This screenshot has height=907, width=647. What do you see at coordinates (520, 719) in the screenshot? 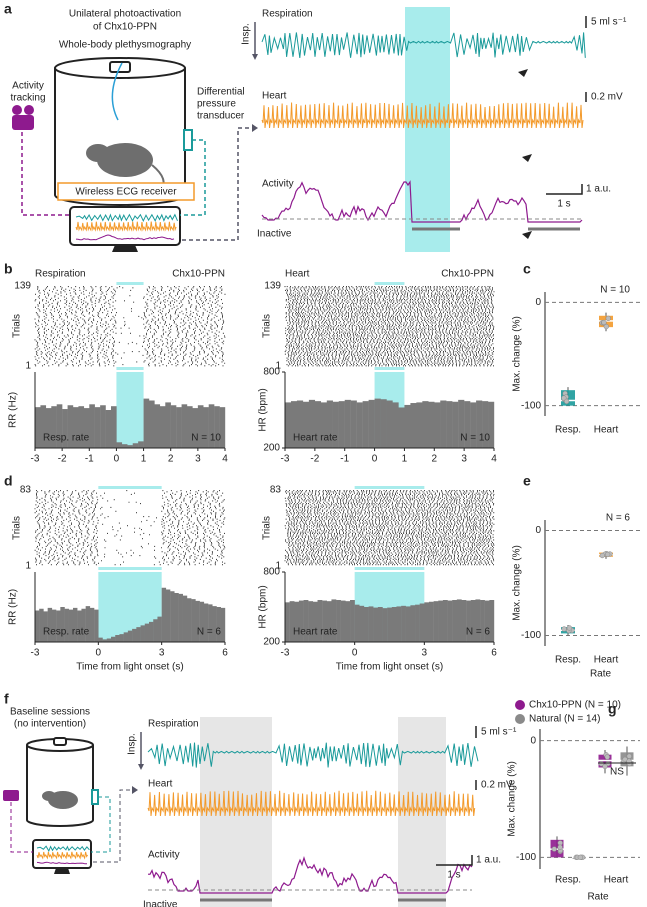
I see `legend-swatch` at bounding box center [520, 719].